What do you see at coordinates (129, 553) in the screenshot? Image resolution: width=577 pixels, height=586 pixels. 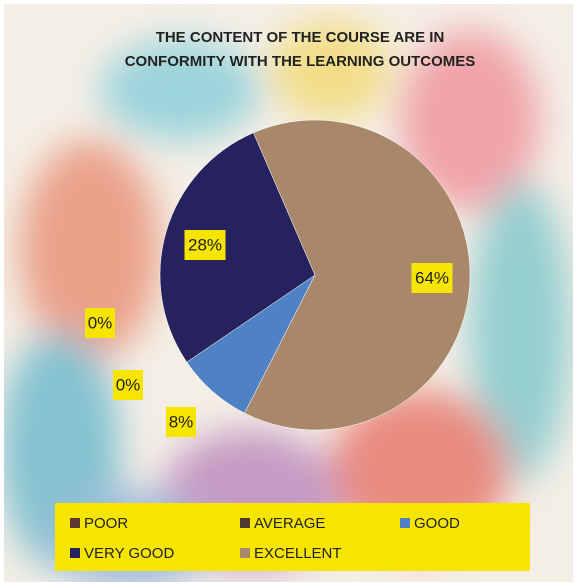 I see `legend-label: VERY GOOD` at bounding box center [129, 553].